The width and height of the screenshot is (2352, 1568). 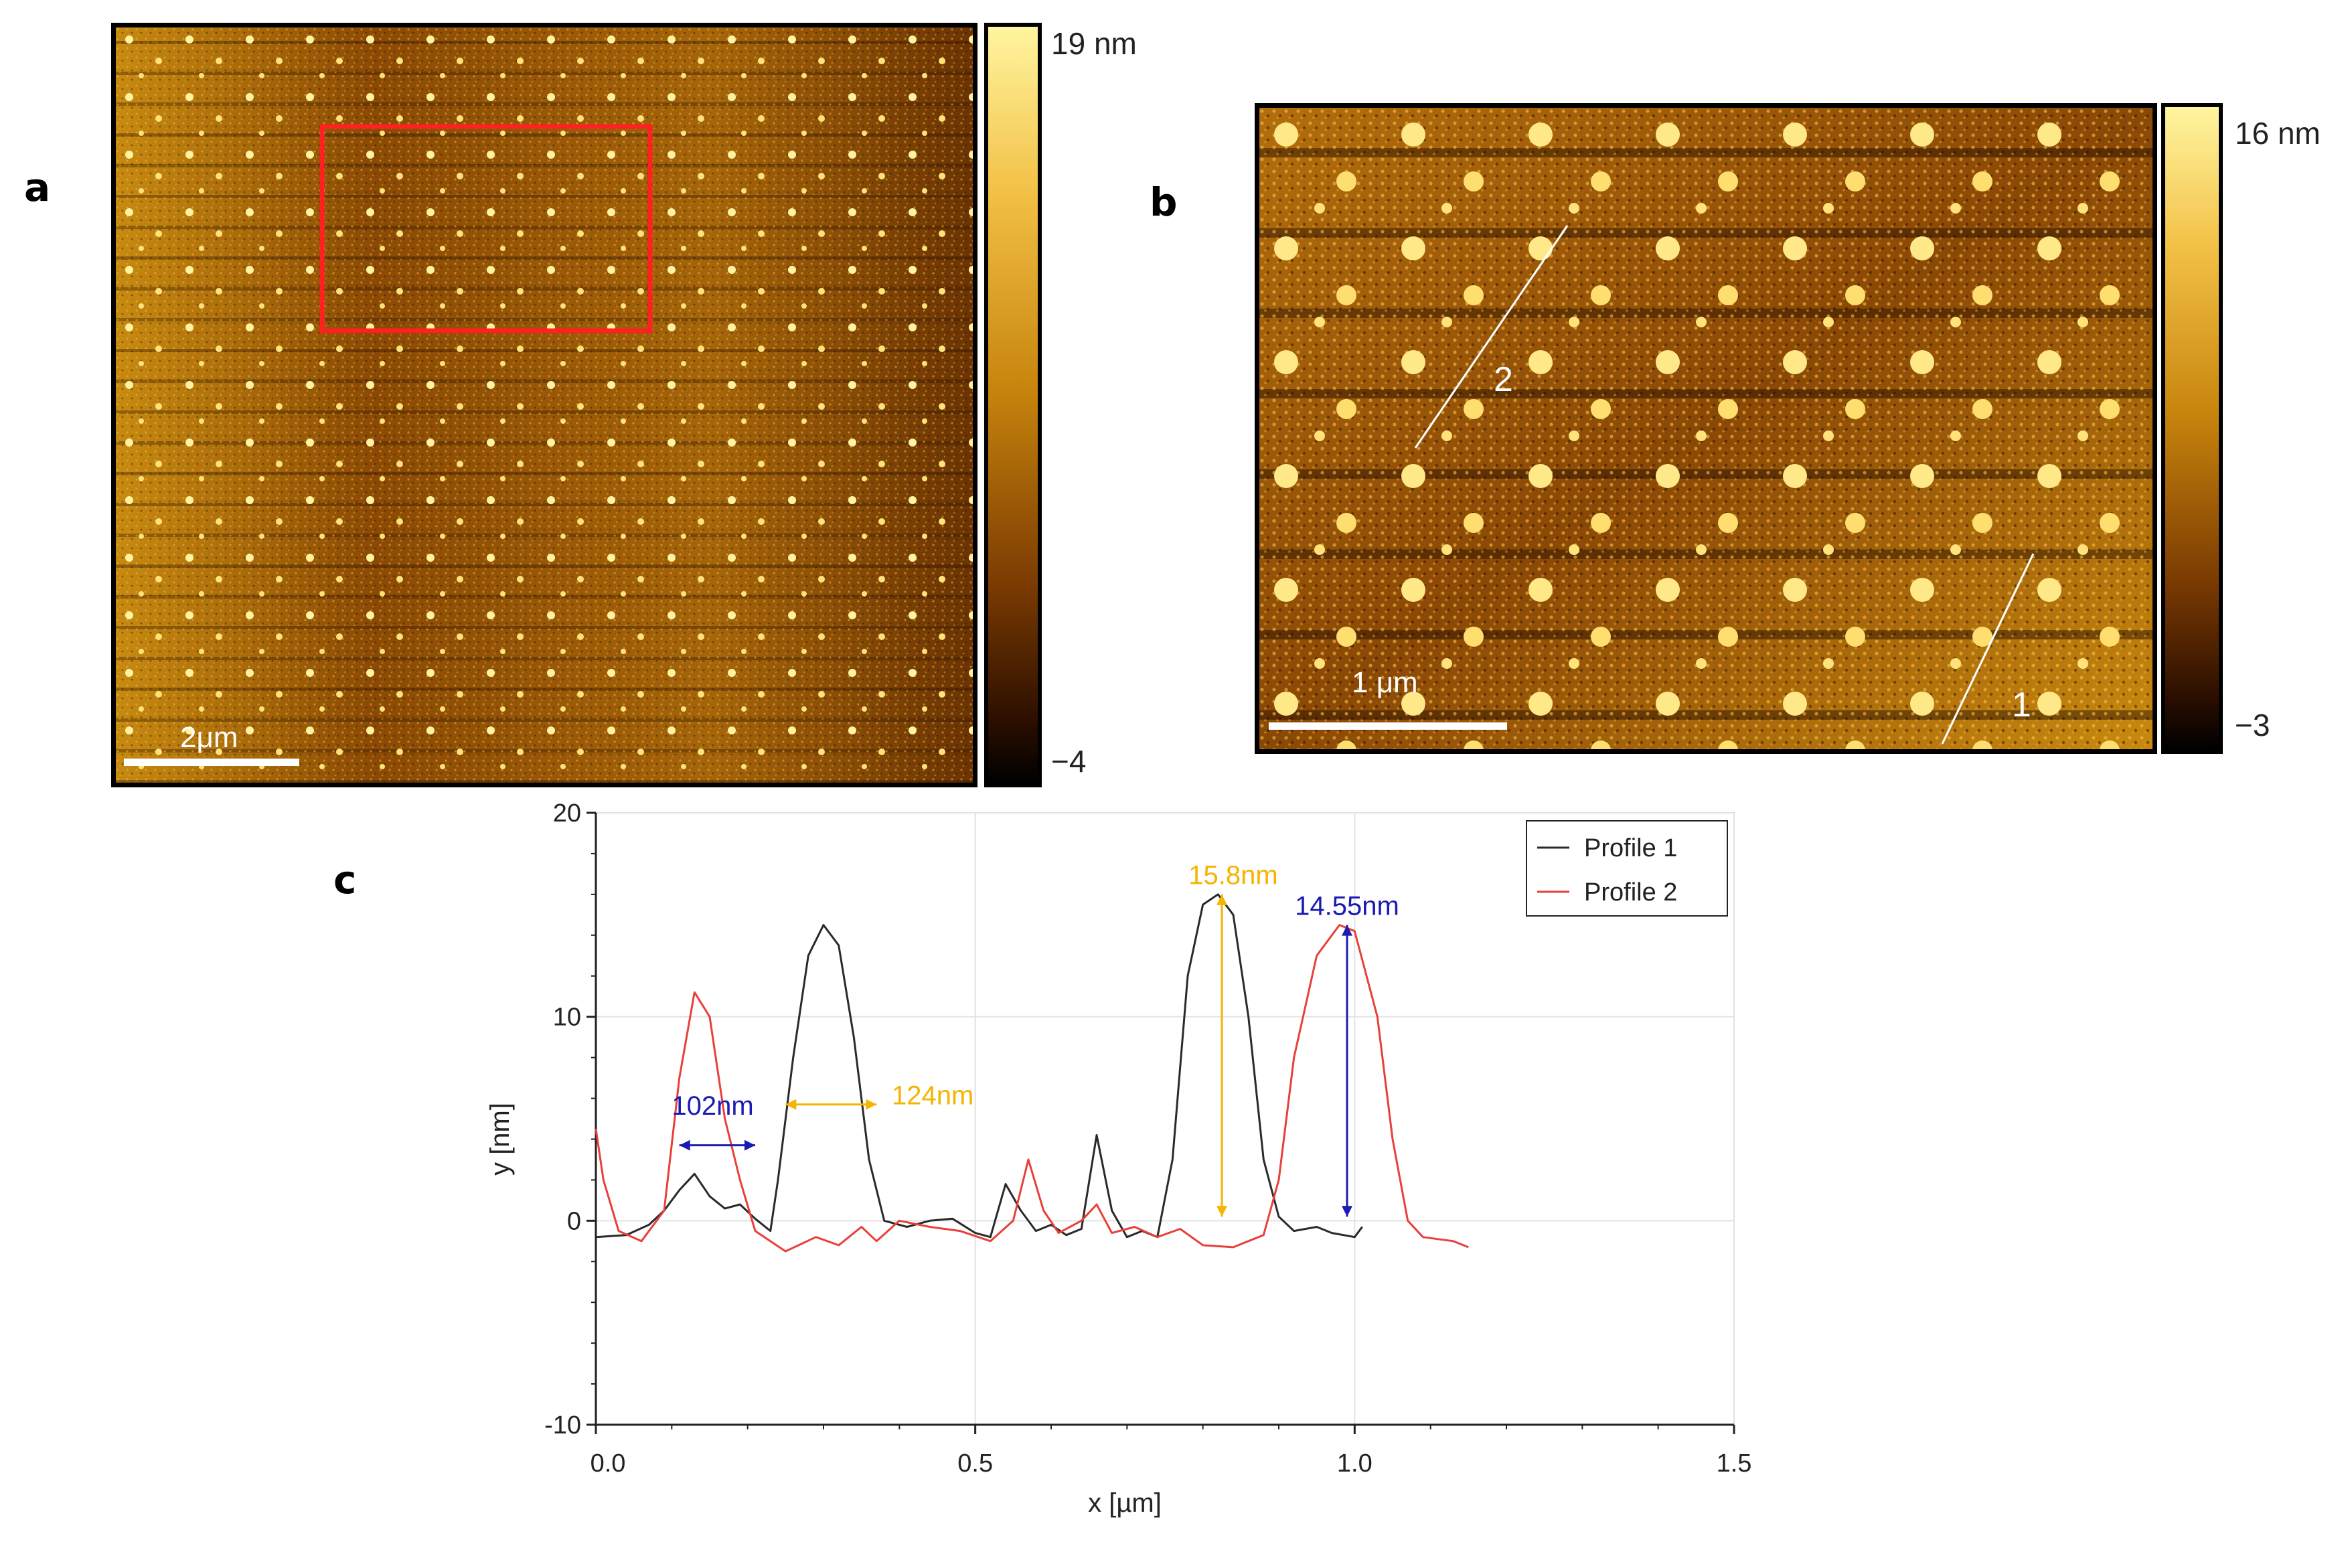 I want to click on panel-b-letter: b, so click(x=1164, y=202).